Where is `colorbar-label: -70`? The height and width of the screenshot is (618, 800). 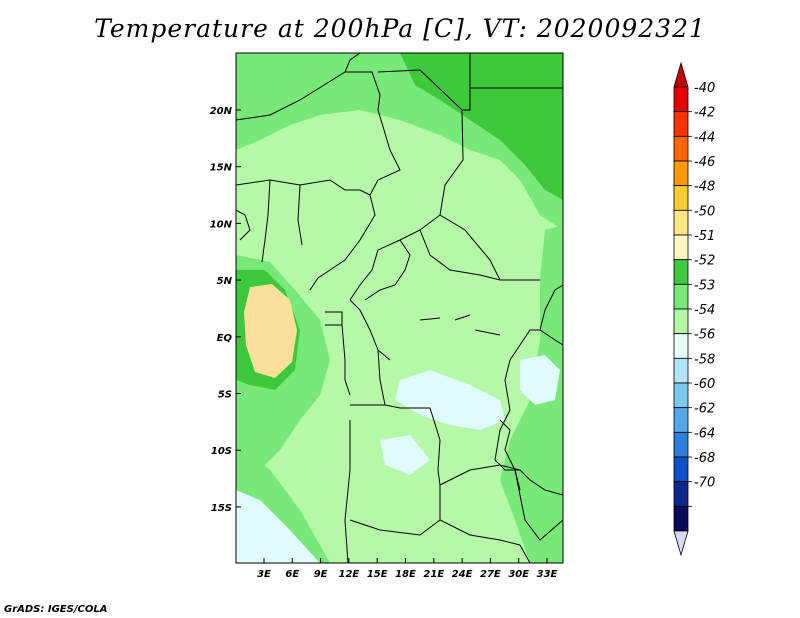 colorbar-label: -70 is located at coordinates (704, 483).